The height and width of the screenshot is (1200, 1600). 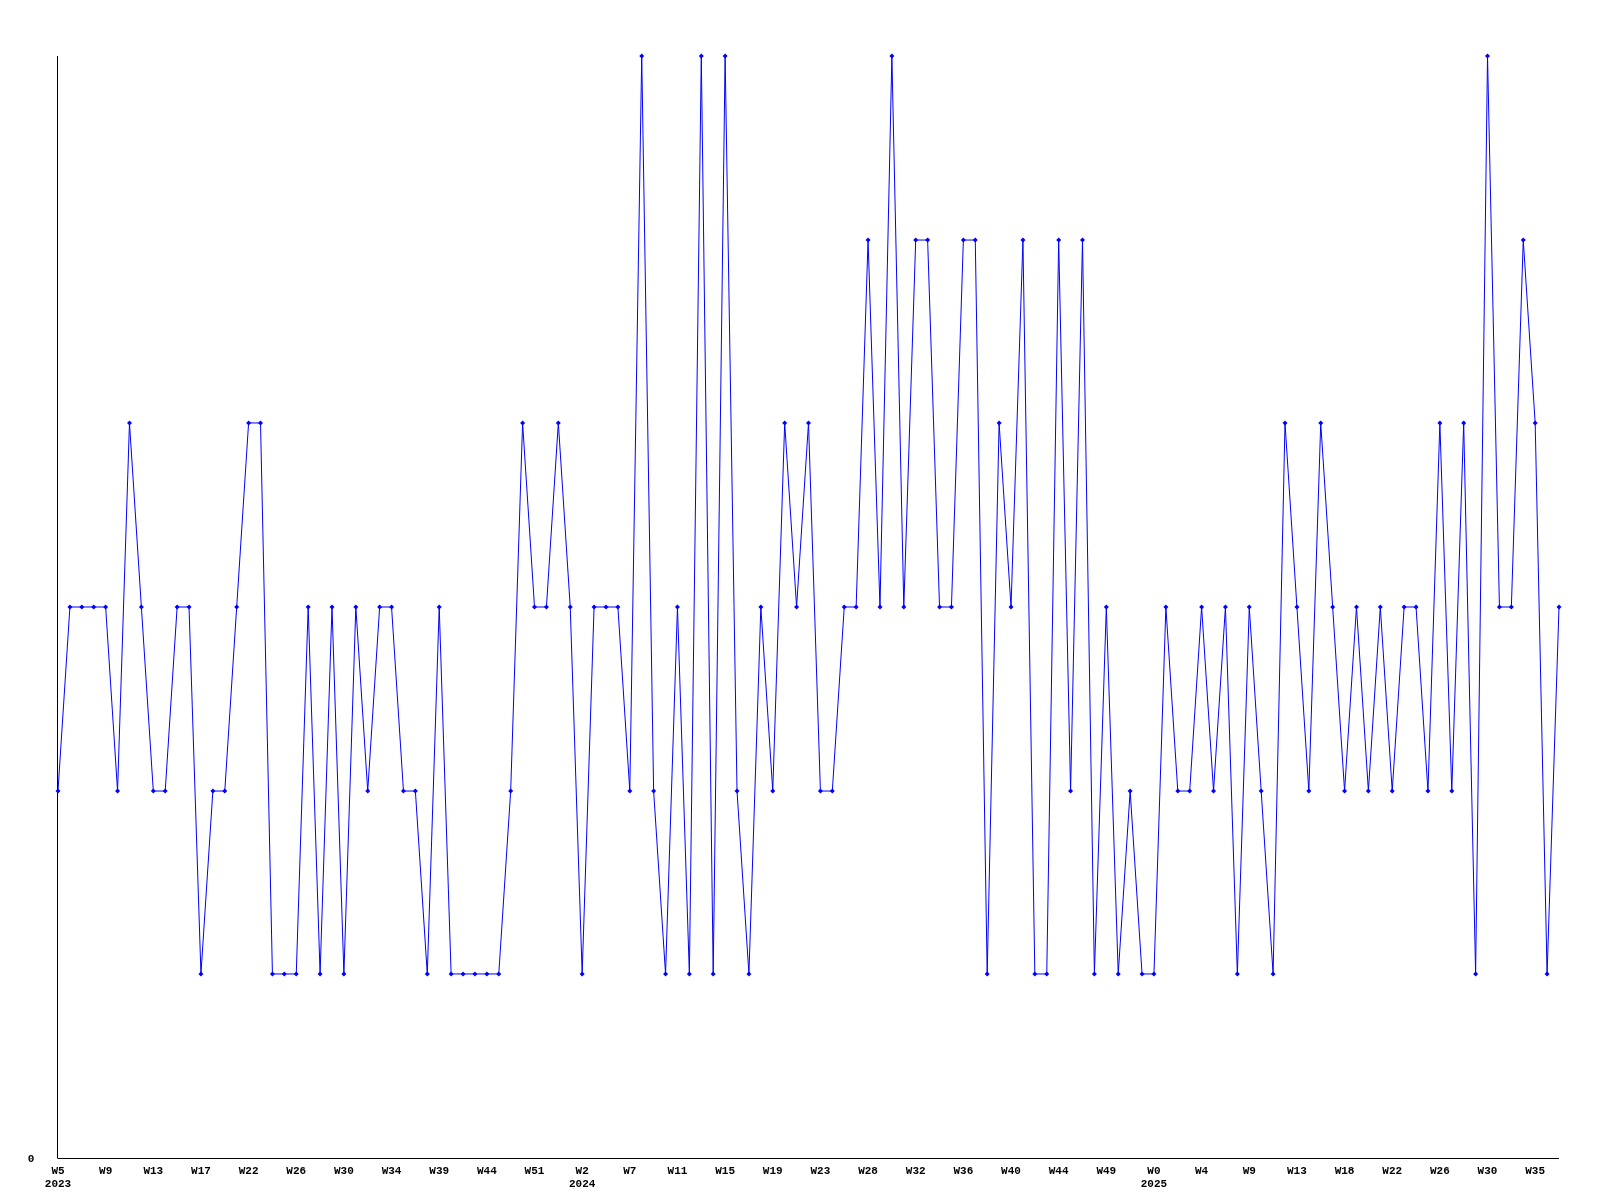 What do you see at coordinates (201, 1171) in the screenshot?
I see `x-tick-label: W17` at bounding box center [201, 1171].